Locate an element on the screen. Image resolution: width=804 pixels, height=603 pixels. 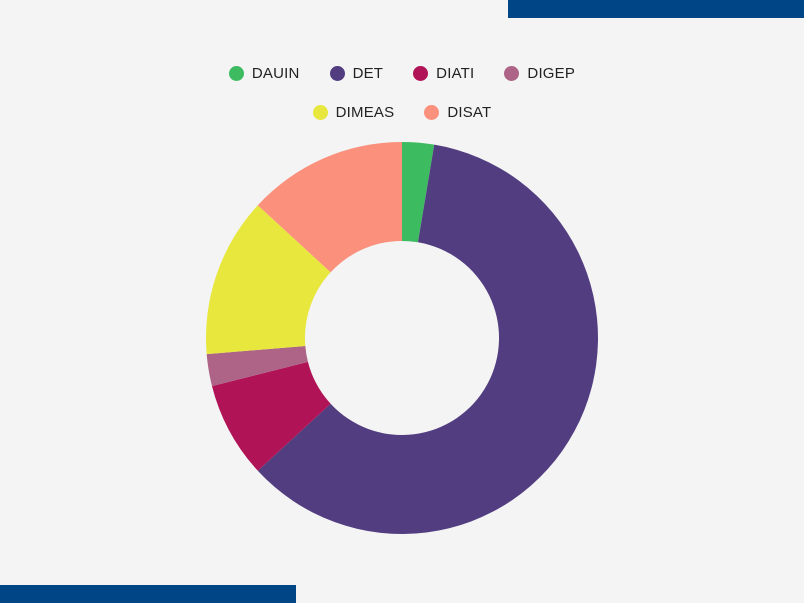
legend-row-1: DAUIN DET DIATI DIGEP is located at coordinates (402, 73).